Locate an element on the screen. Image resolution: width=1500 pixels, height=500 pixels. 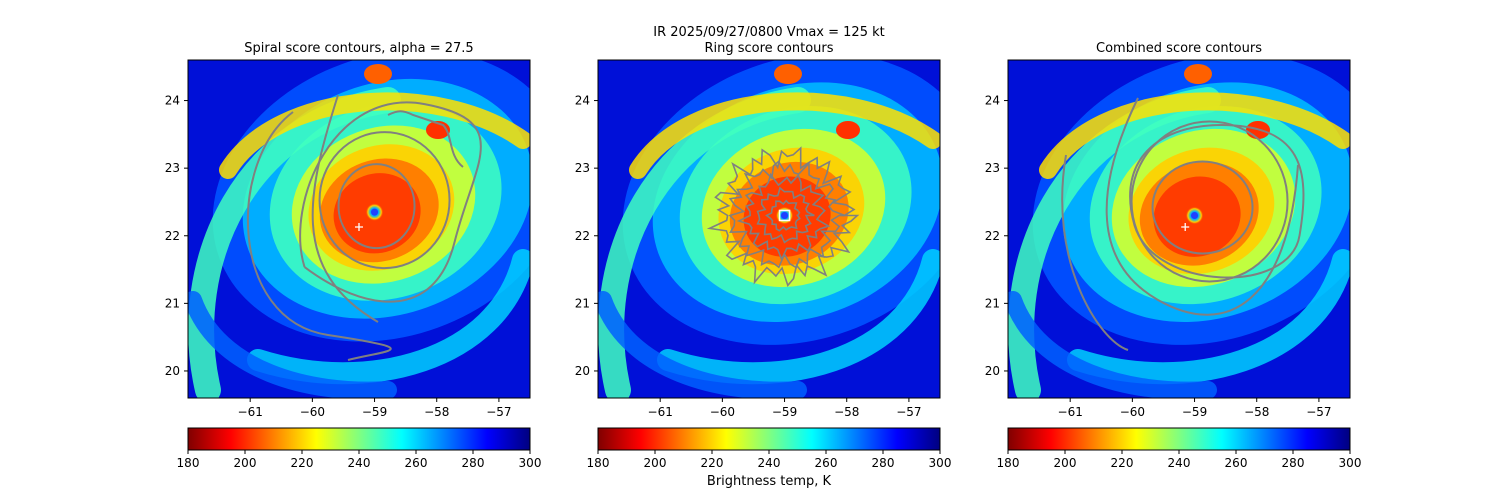
panel-title: Ring score contours is located at coordinates (768, 48).